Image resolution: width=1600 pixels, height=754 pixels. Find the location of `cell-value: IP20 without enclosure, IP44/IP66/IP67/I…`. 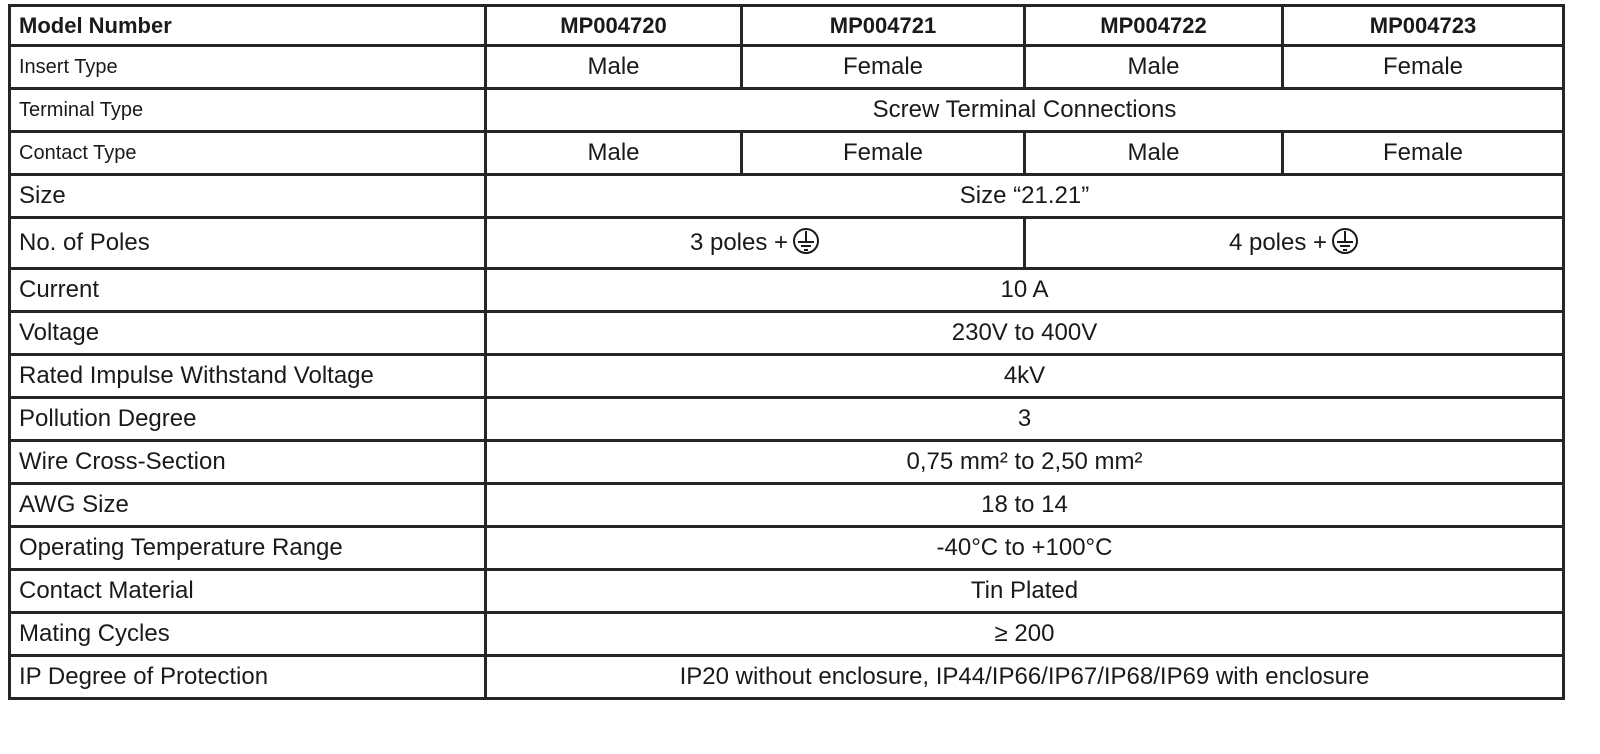

cell-value: IP20 without enclosure, IP44/IP66/IP67/I… is located at coordinates (1024, 677).